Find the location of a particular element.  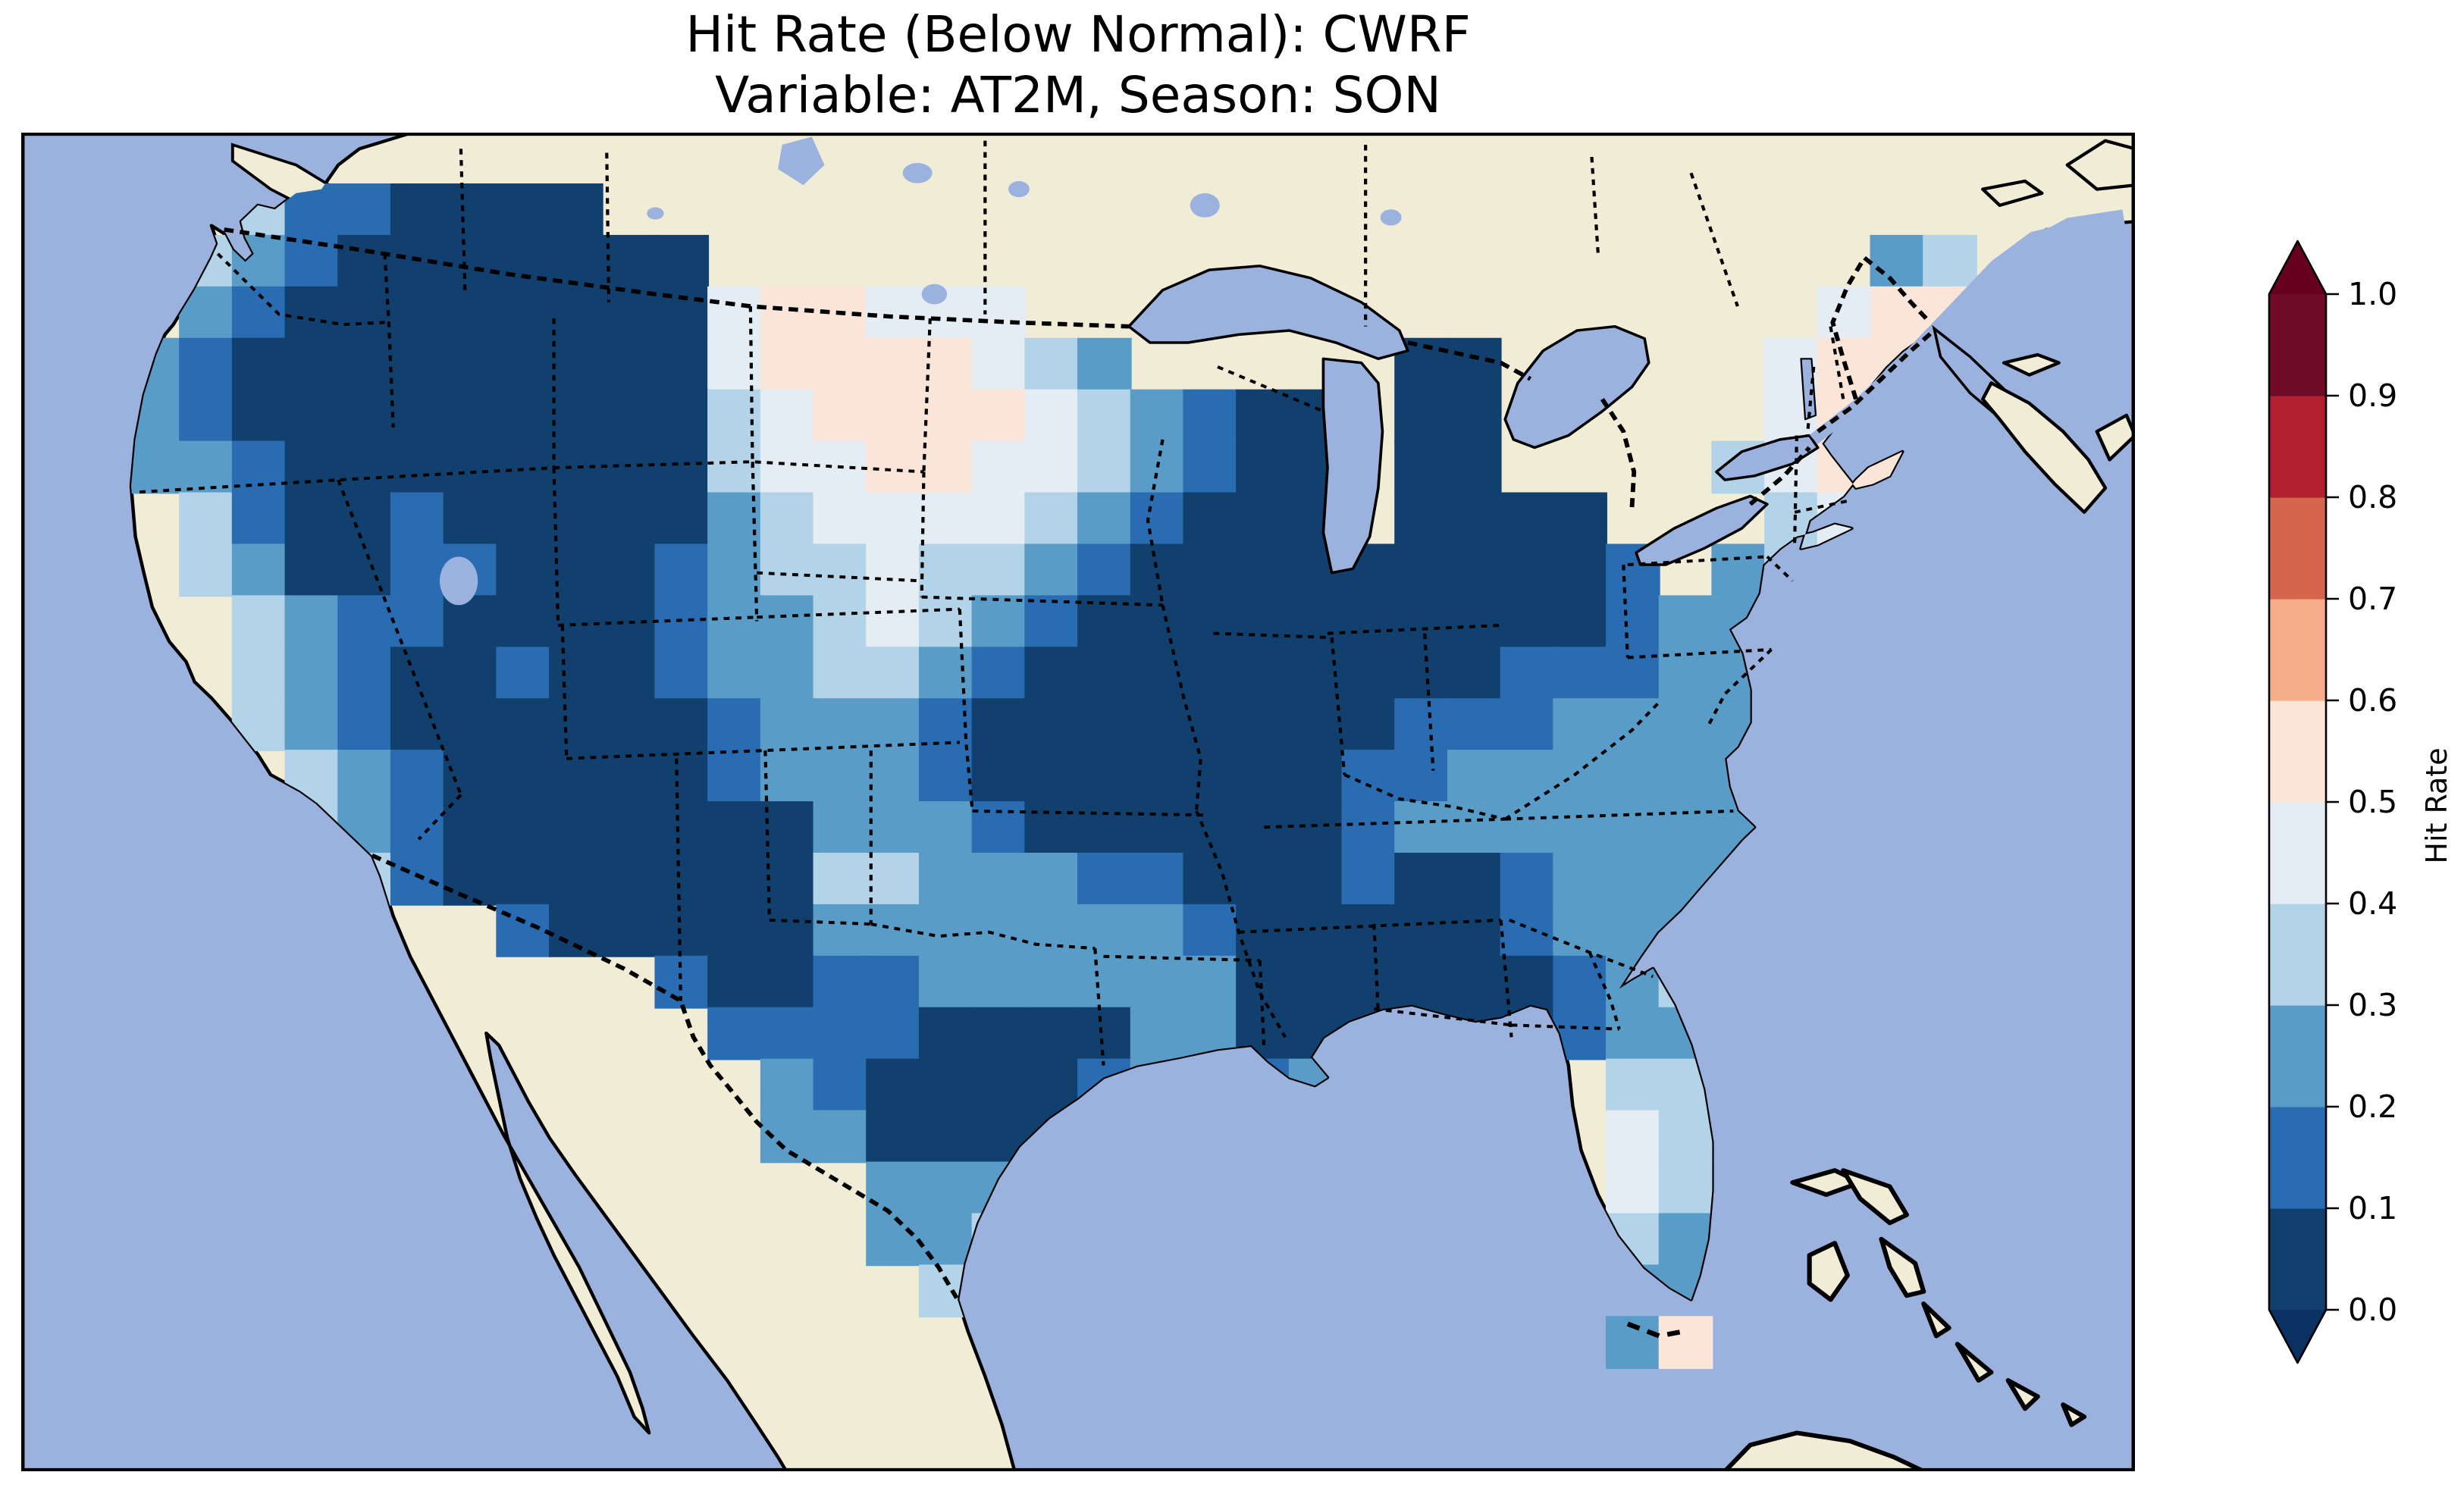

lake-champlain is located at coordinates (1809, 389).